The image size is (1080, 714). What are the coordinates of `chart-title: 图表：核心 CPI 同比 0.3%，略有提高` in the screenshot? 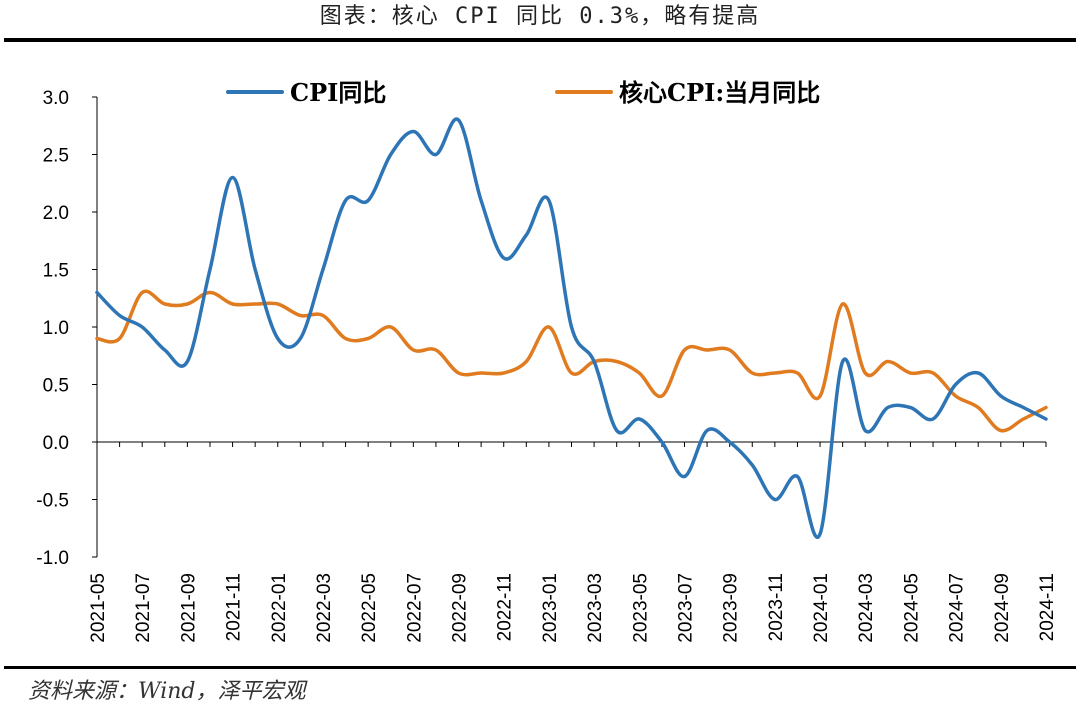 It's located at (540, 16).